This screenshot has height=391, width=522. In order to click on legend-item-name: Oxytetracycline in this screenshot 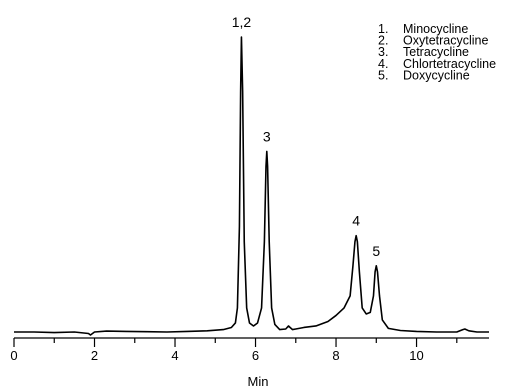, I will do `click(445, 41)`.